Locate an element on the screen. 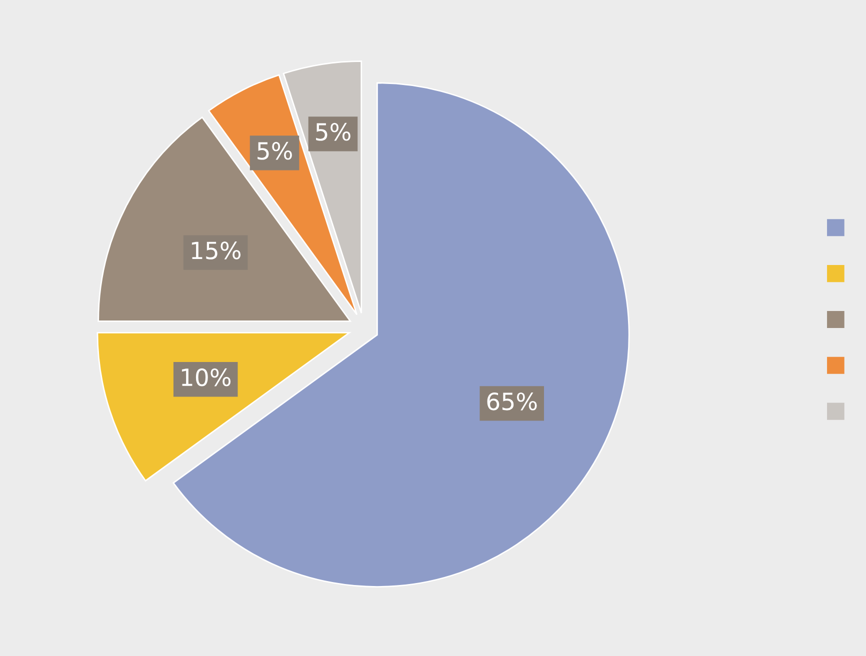  data-label: 65% is located at coordinates (512, 401).